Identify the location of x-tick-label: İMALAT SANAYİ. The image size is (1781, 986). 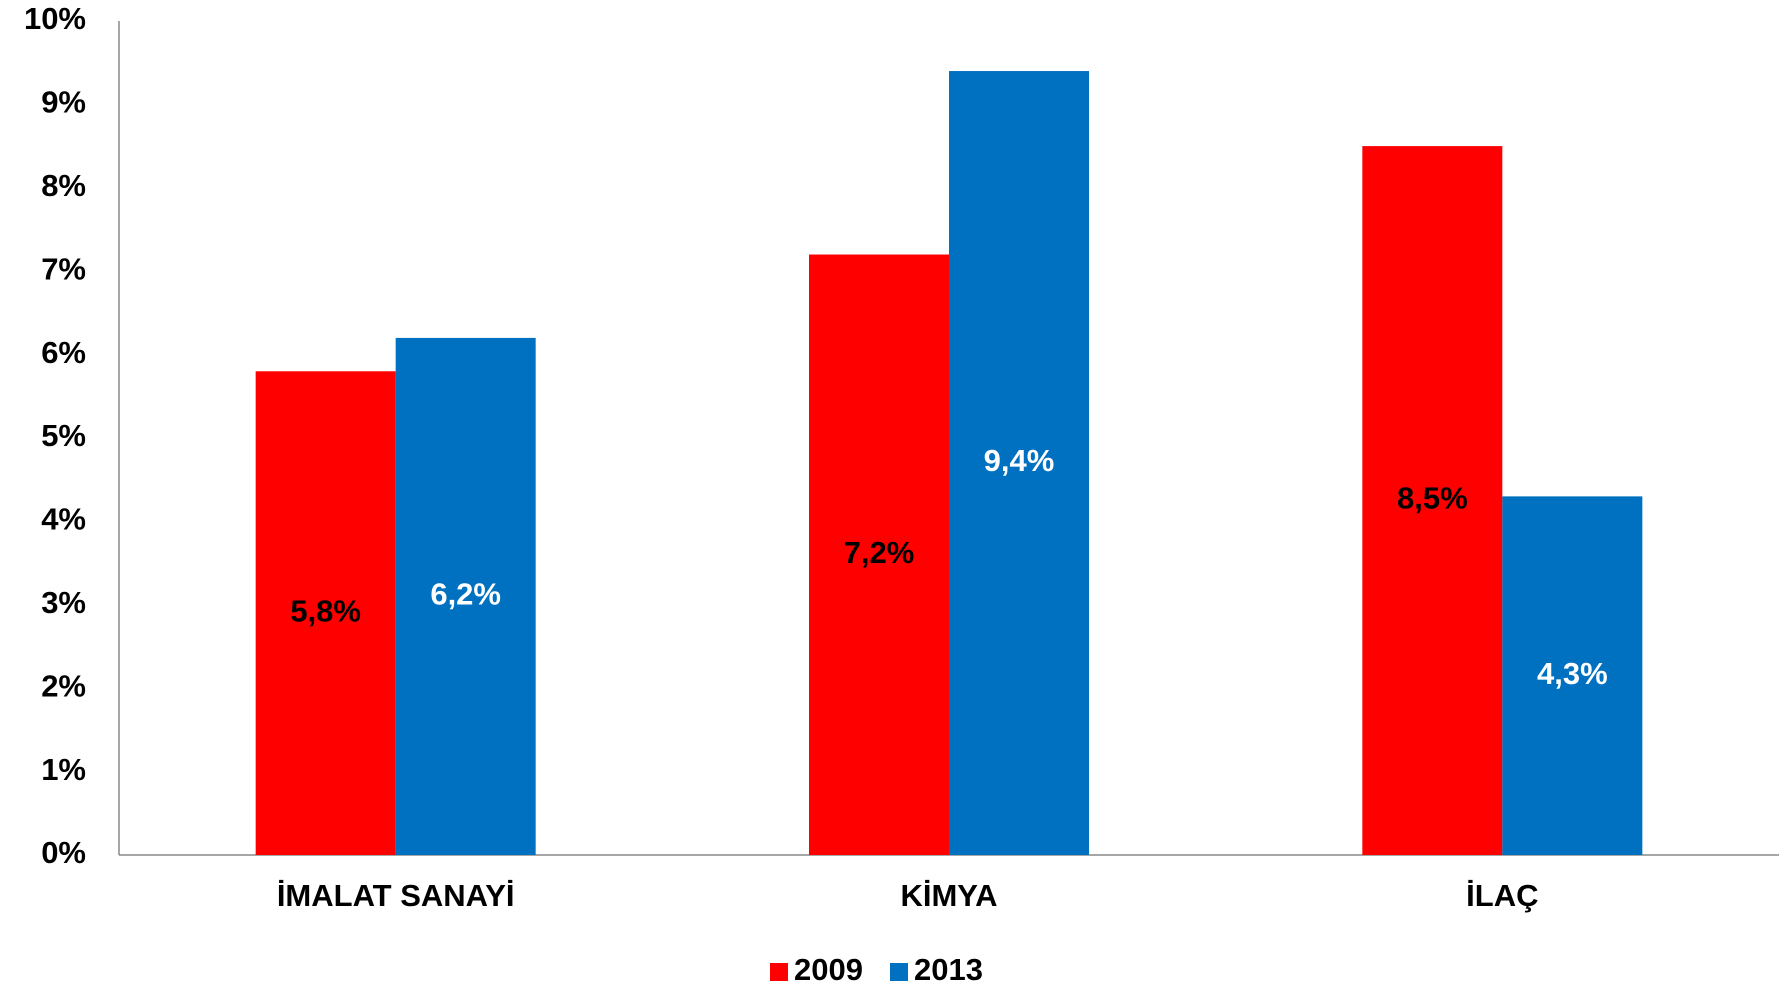
(396, 895).